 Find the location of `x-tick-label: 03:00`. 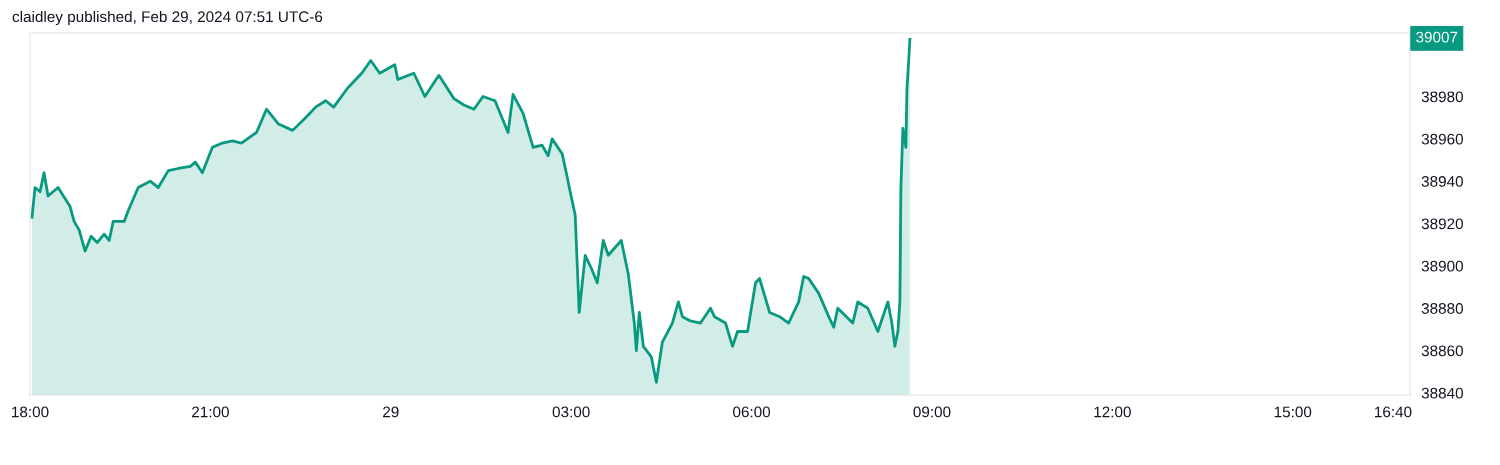

x-tick-label: 03:00 is located at coordinates (571, 412).